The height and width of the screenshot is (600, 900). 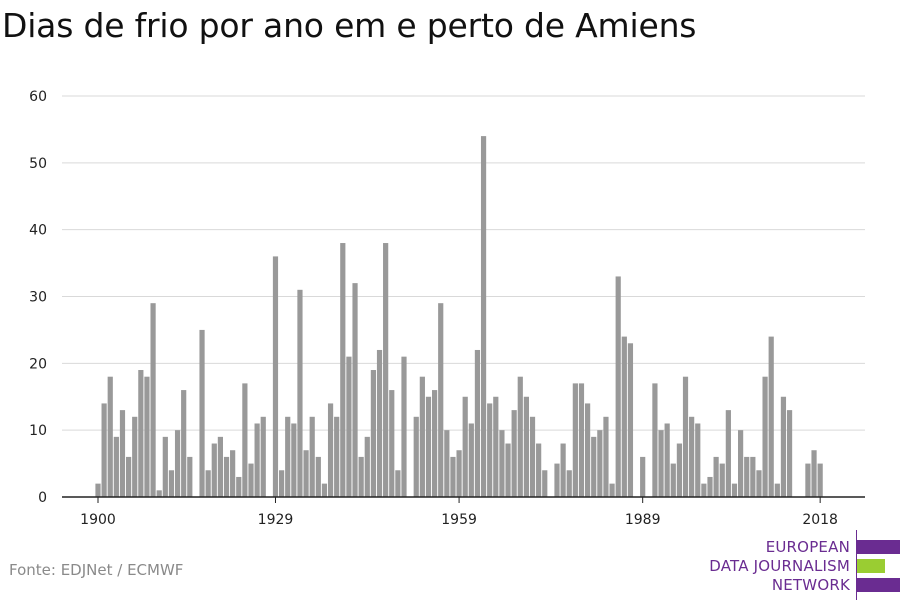 I want to click on bar-2003, so click(x=728, y=453).